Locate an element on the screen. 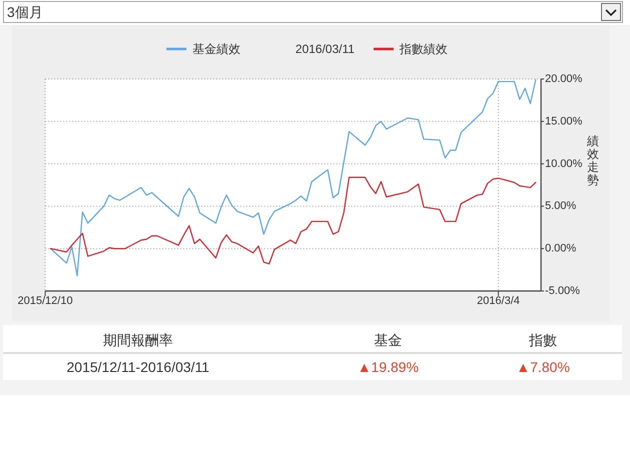 The image size is (630, 460). text: 基金 is located at coordinates (388, 340).